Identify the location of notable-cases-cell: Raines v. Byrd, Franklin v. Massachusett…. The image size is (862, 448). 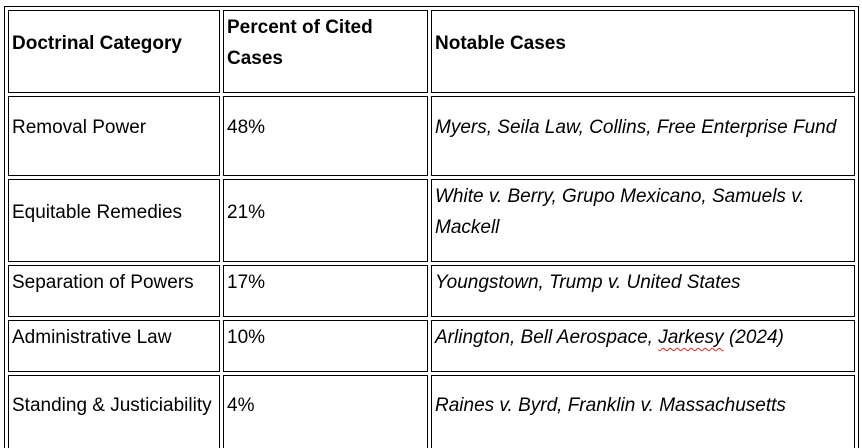
(643, 411).